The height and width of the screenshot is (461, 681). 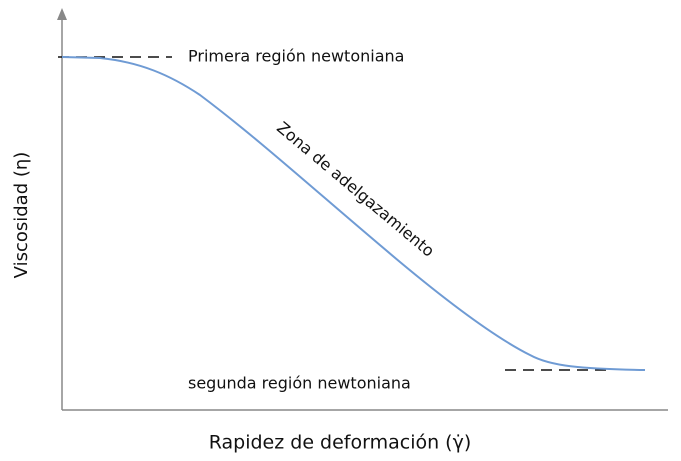 I want to click on x-axis-label: Rapidez de deformación (γ̇), so click(x=340, y=443).